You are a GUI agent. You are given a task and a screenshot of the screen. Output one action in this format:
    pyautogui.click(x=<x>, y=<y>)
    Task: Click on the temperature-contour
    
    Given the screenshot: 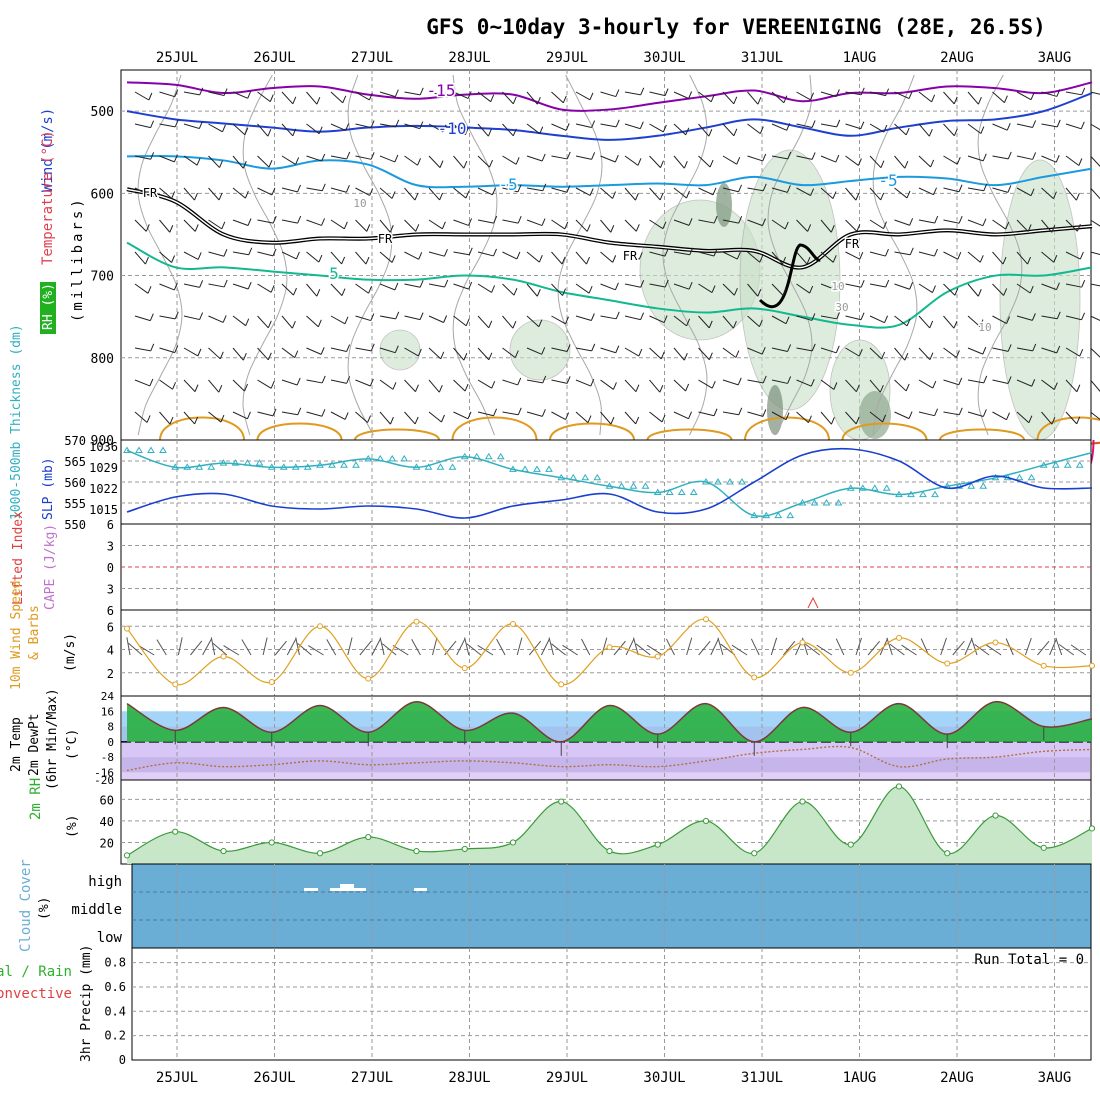 What is the action you would take?
    pyautogui.click(x=609, y=172)
    